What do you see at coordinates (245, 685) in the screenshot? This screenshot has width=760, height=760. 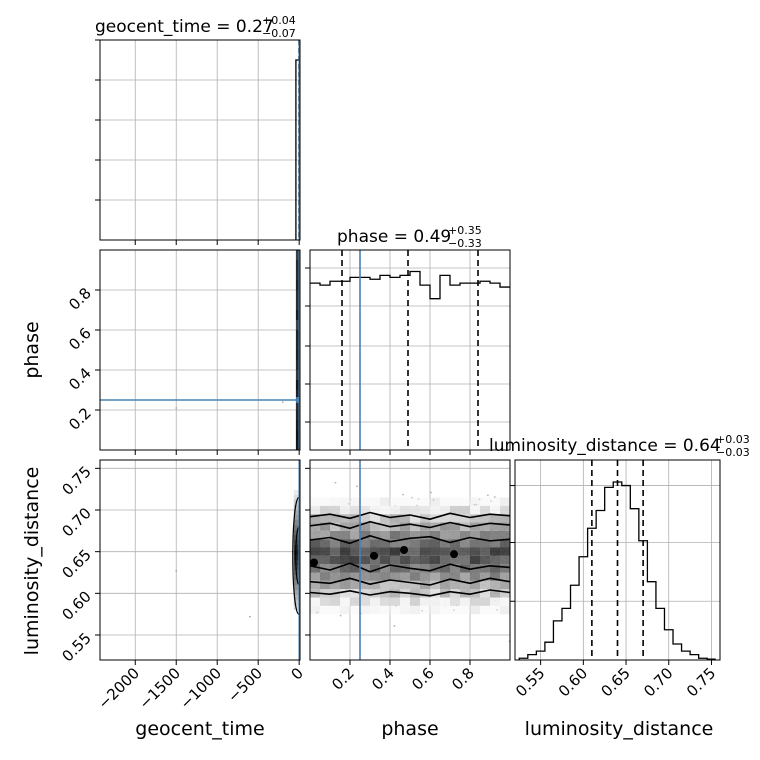 I see `xtick-label-geocent-time-3: −500` at bounding box center [245, 685].